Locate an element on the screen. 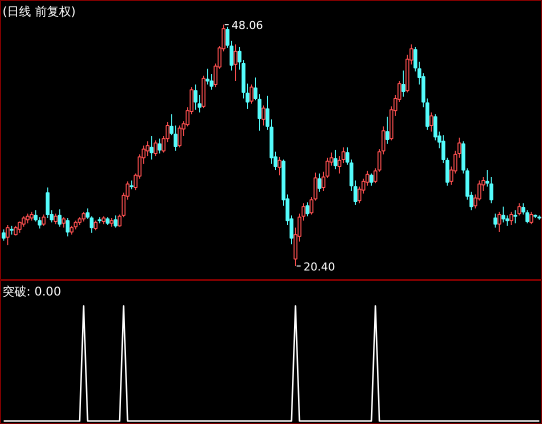  chart-title: (日线 前复权) is located at coordinates (39, 11).